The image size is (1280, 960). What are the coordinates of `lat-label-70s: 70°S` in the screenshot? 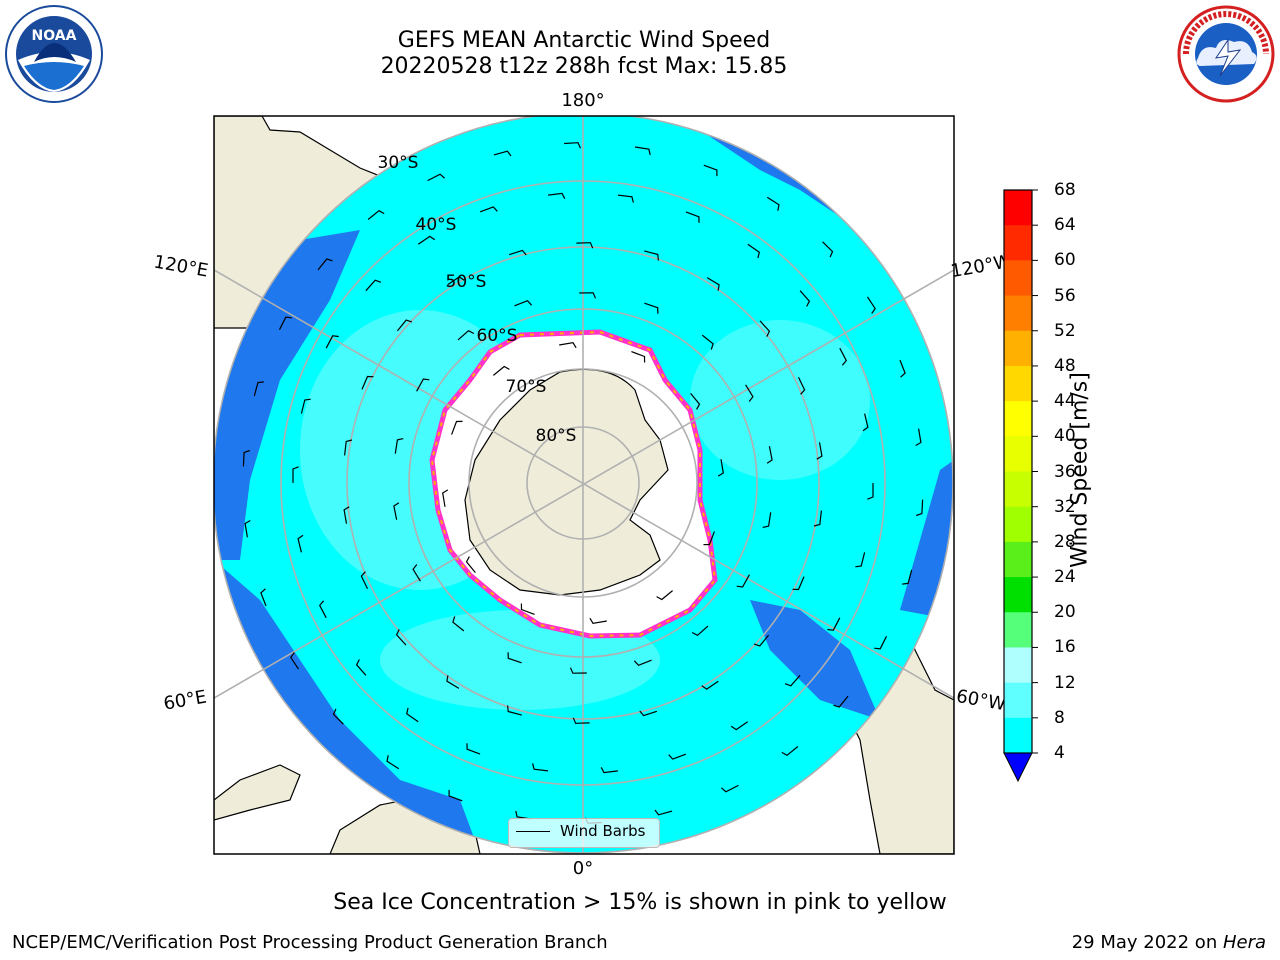 It's located at (526, 387).